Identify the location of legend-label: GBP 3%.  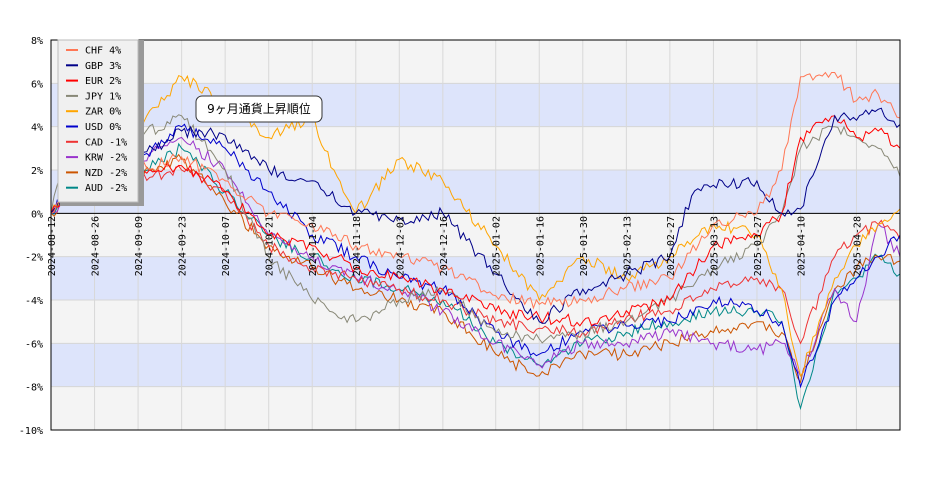
(103, 66).